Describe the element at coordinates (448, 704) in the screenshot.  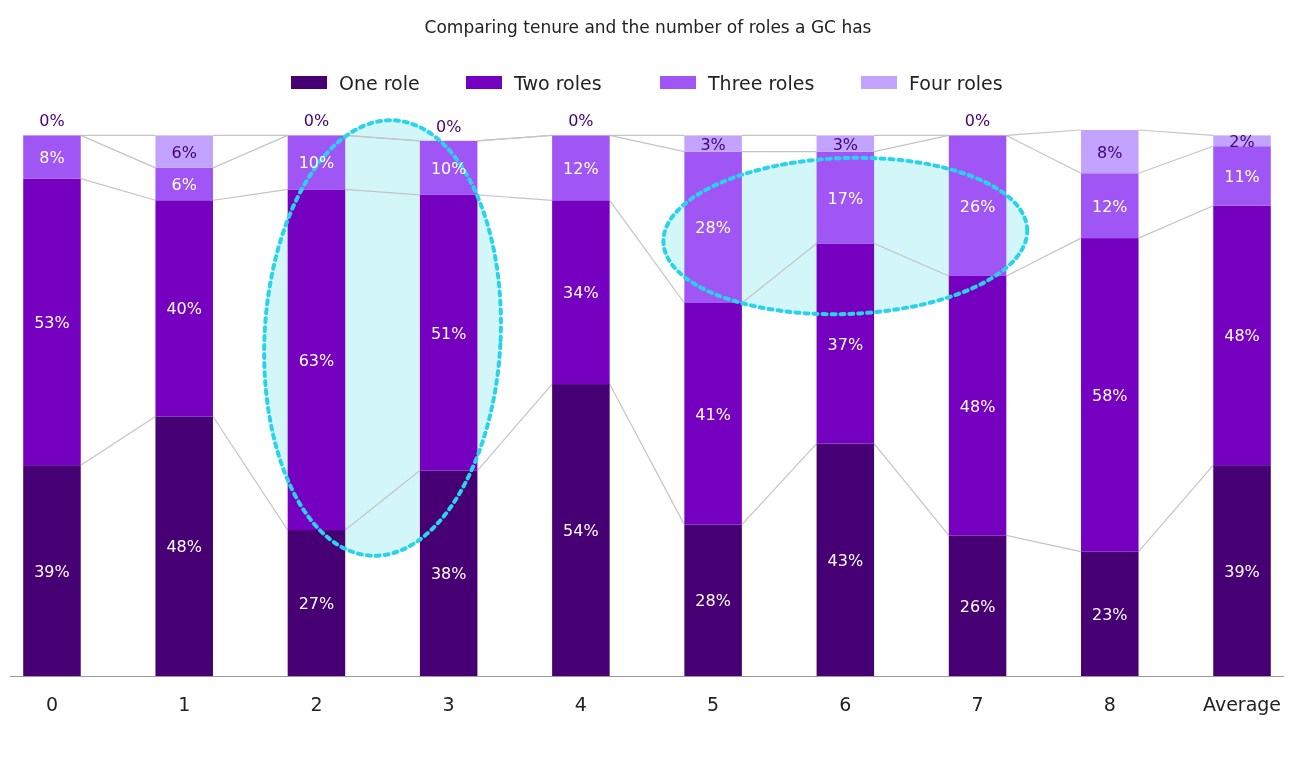
I see `x-tick-label: 3` at that location.